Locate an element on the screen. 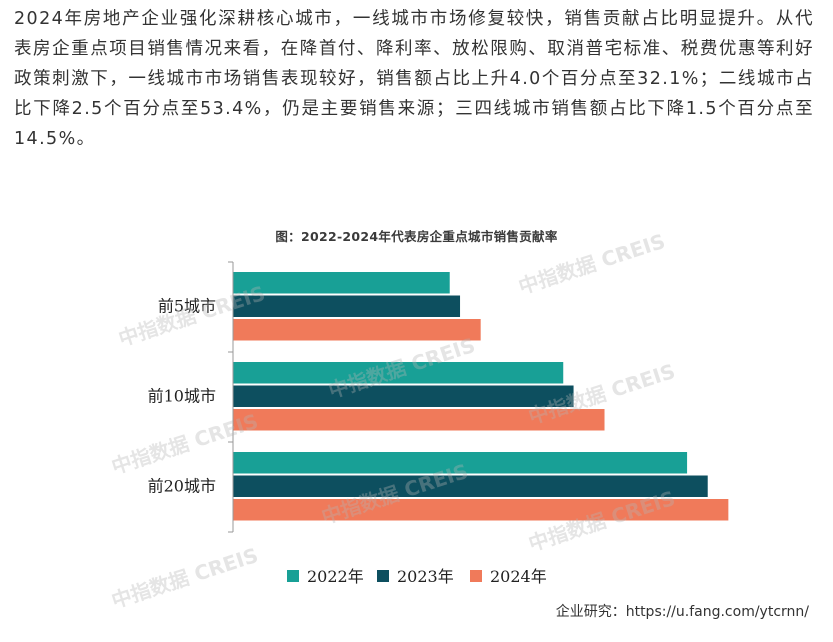  legend-label: 2024年 is located at coordinates (518, 576).